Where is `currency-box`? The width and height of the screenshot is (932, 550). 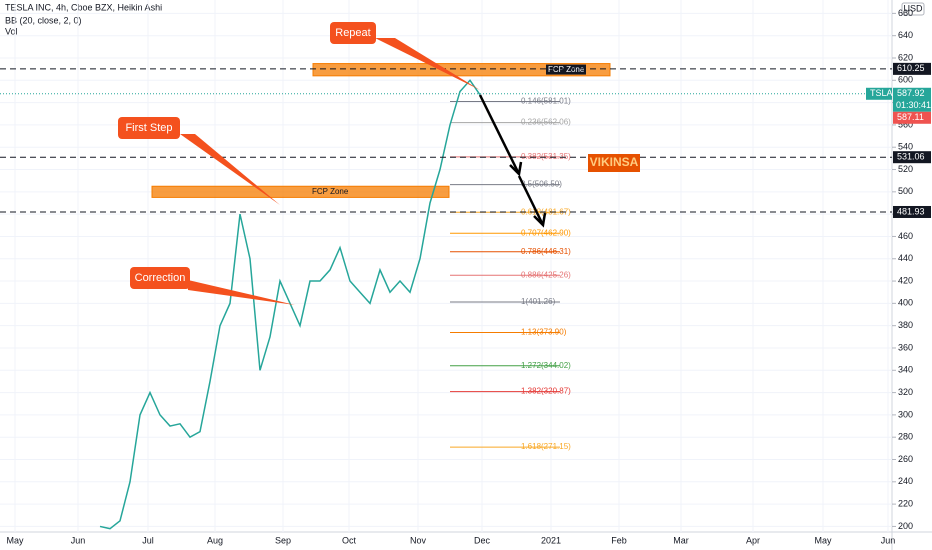
currency-box is located at coordinates (913, 9).